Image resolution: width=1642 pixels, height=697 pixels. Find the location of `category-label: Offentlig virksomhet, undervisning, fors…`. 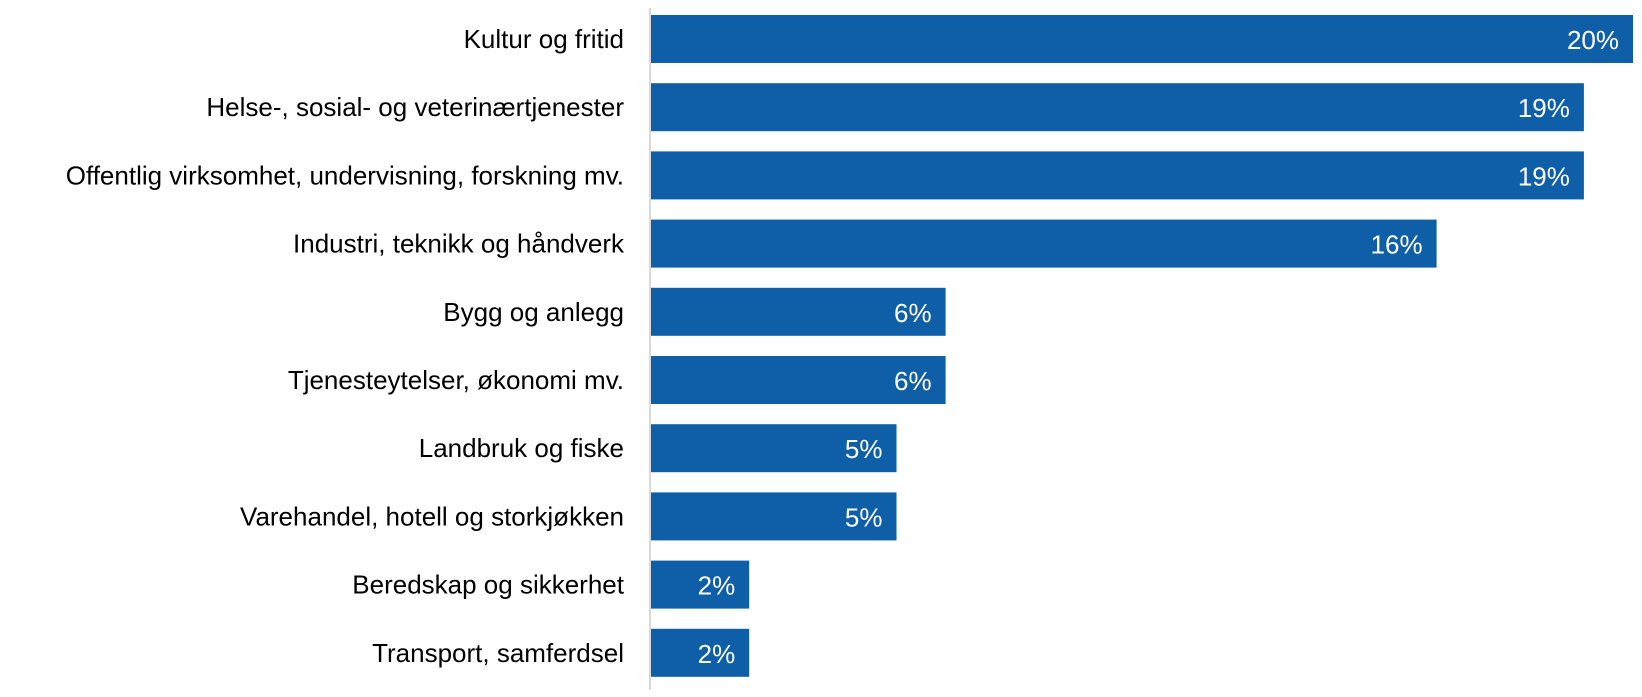

category-label: Offentlig virksomhet, undervisning, fors… is located at coordinates (345, 175).